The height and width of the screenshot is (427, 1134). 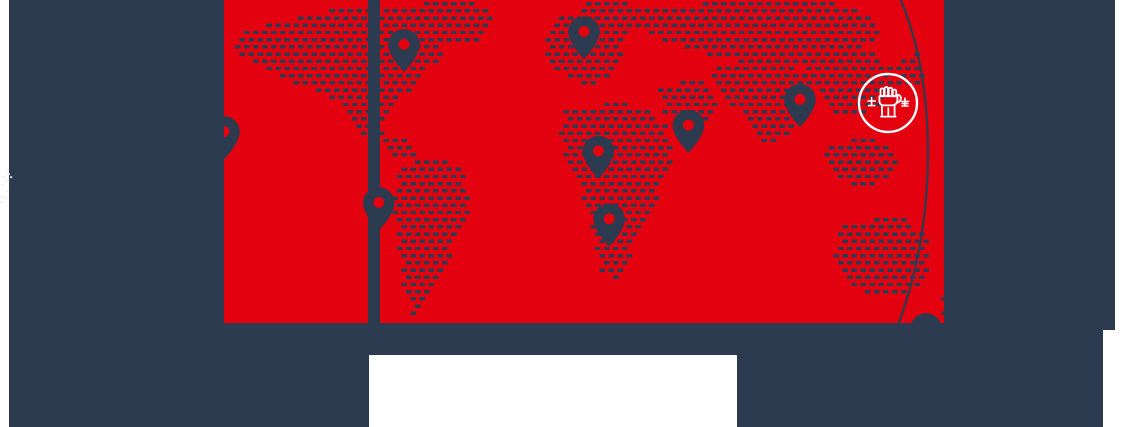 I want to click on white-right-step, so click(x=1118, y=392).